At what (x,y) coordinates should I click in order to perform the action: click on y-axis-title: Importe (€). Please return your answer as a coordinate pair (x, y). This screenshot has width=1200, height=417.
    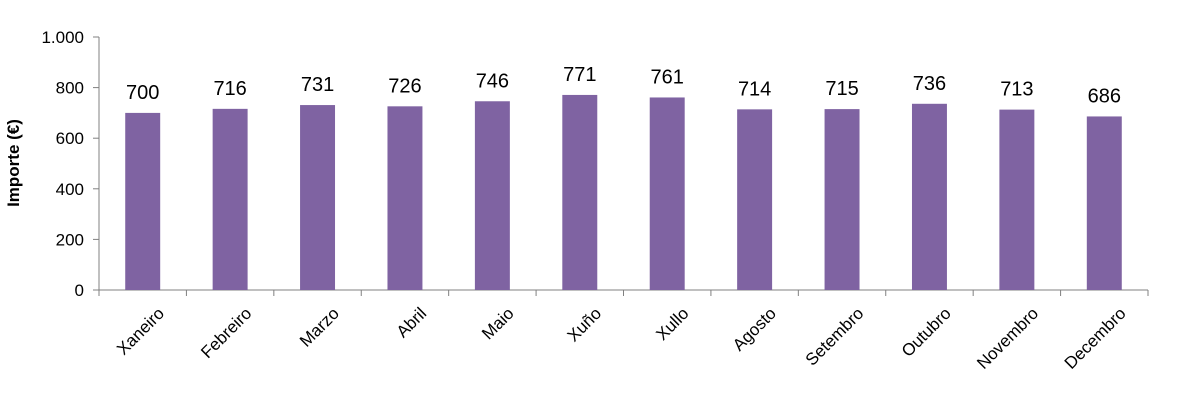
    Looking at the image, I should click on (13, 163).